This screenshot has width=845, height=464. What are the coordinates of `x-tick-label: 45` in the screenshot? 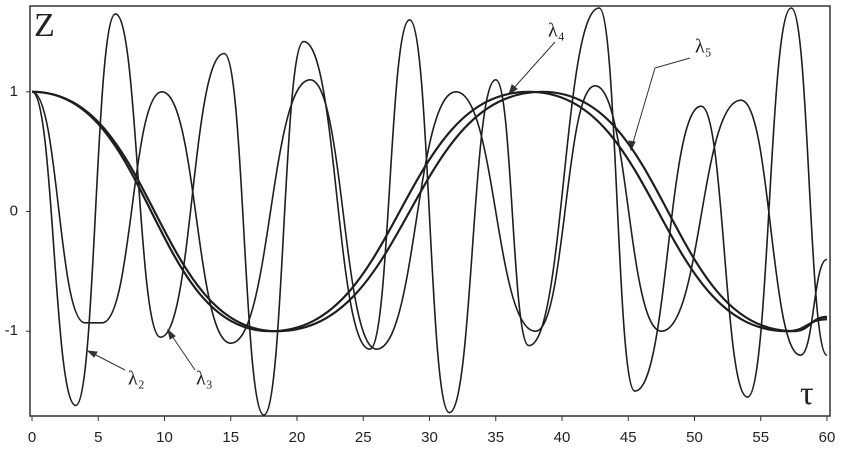 It's located at (628, 437).